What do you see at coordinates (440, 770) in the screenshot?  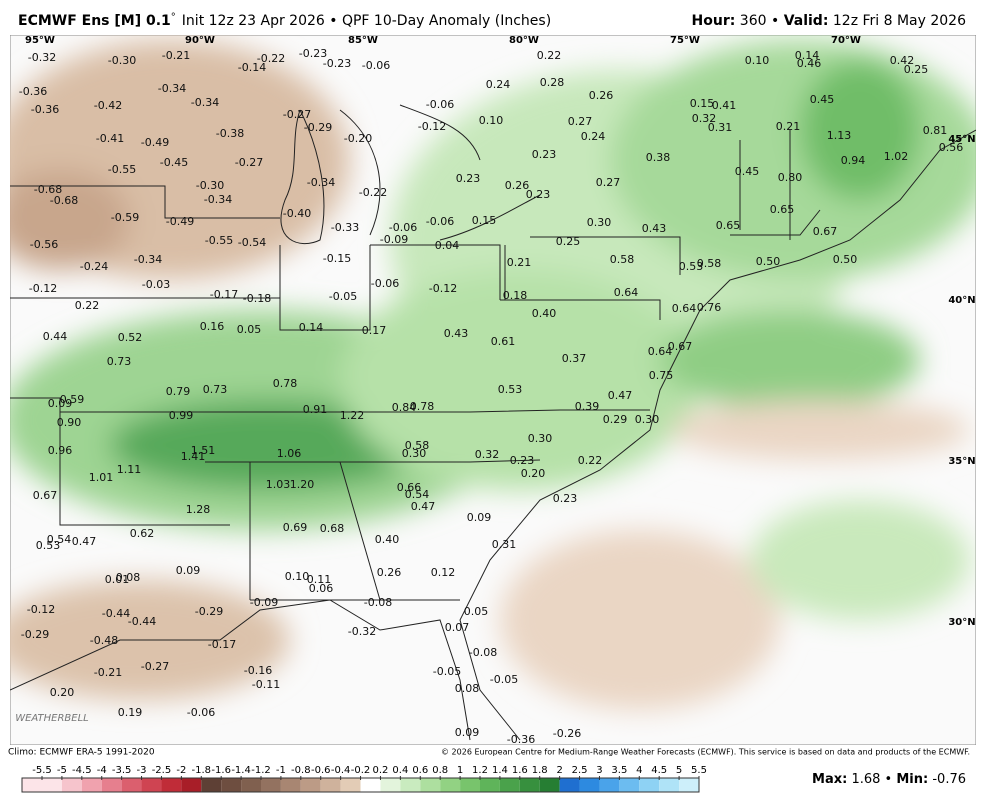 I see `colorbar-tick-label: 0.8` at bounding box center [440, 770].